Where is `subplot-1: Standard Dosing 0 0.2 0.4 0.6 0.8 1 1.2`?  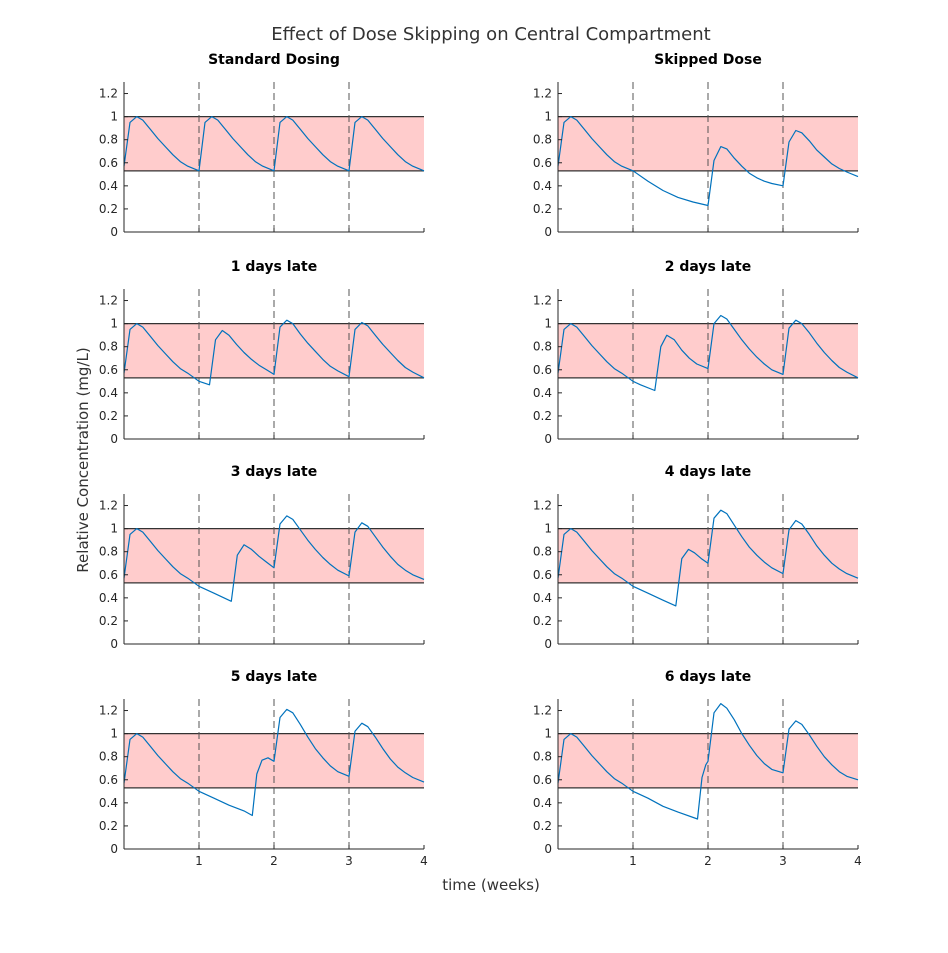
subplot-1: Standard Dosing 0 0.2 0.4 0.6 0.8 1 1.2 is located at coordinates (262, 145).